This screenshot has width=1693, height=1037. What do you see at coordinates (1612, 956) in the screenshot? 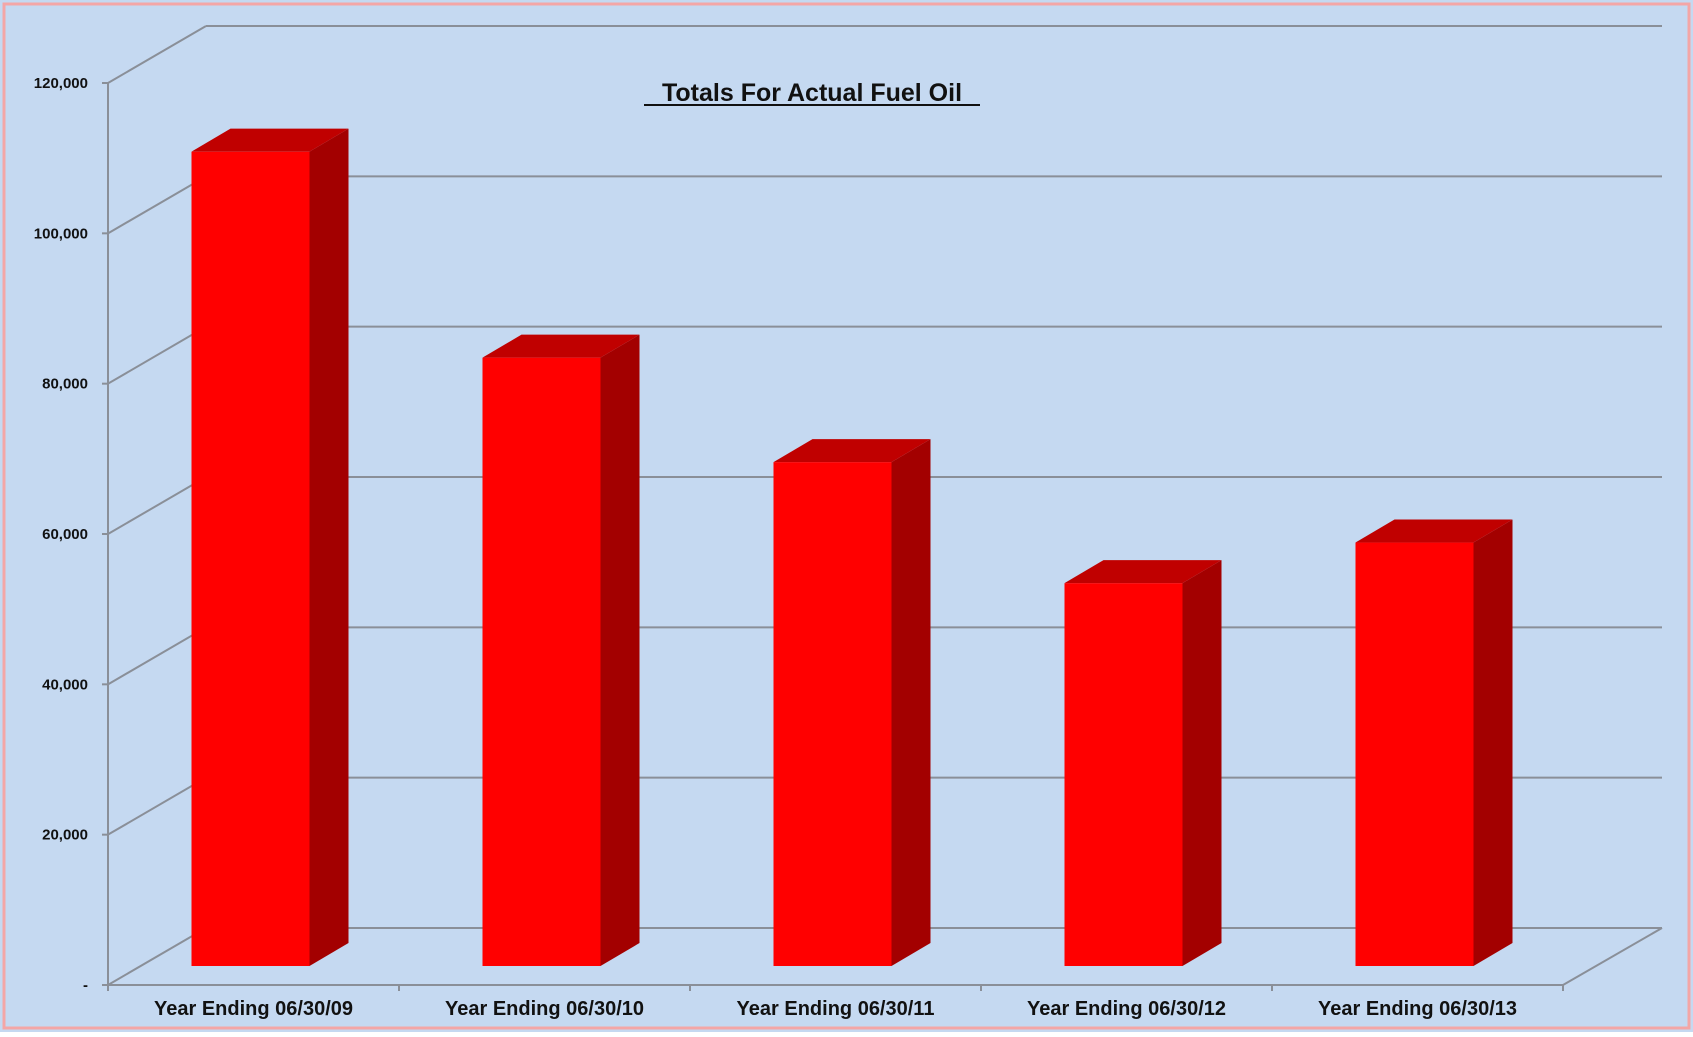
I see `floor-right-edge` at bounding box center [1612, 956].